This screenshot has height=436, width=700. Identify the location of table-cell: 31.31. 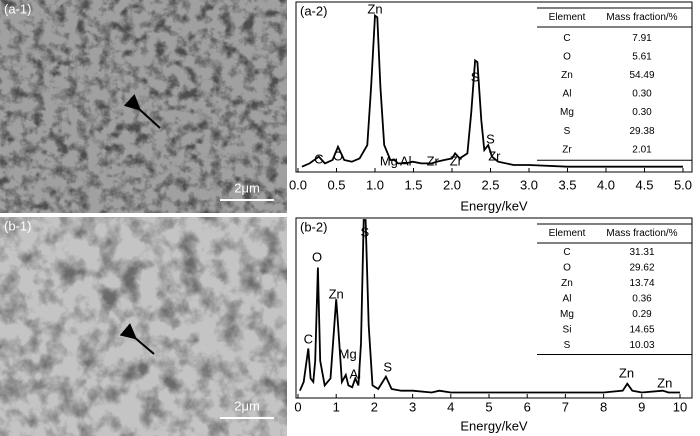
(641, 252).